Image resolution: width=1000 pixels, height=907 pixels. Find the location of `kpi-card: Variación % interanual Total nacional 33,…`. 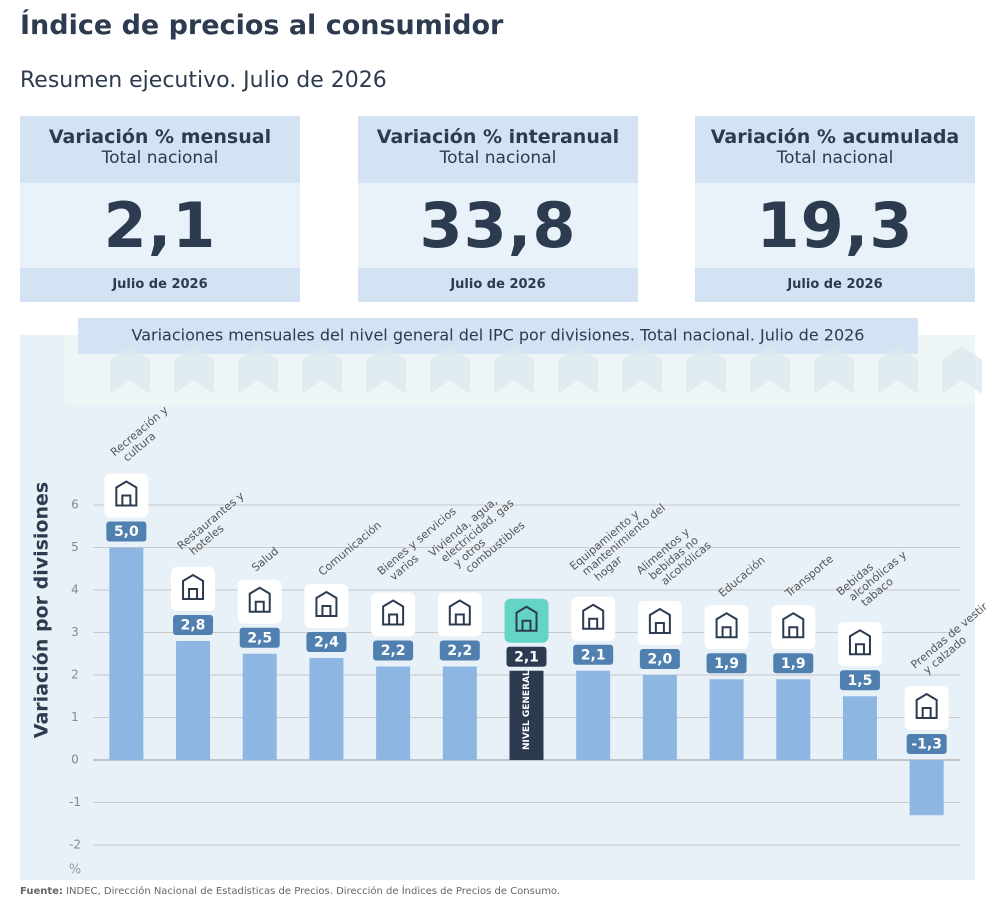

kpi-card: Variación % interanual Total nacional 33,… is located at coordinates (498, 209).